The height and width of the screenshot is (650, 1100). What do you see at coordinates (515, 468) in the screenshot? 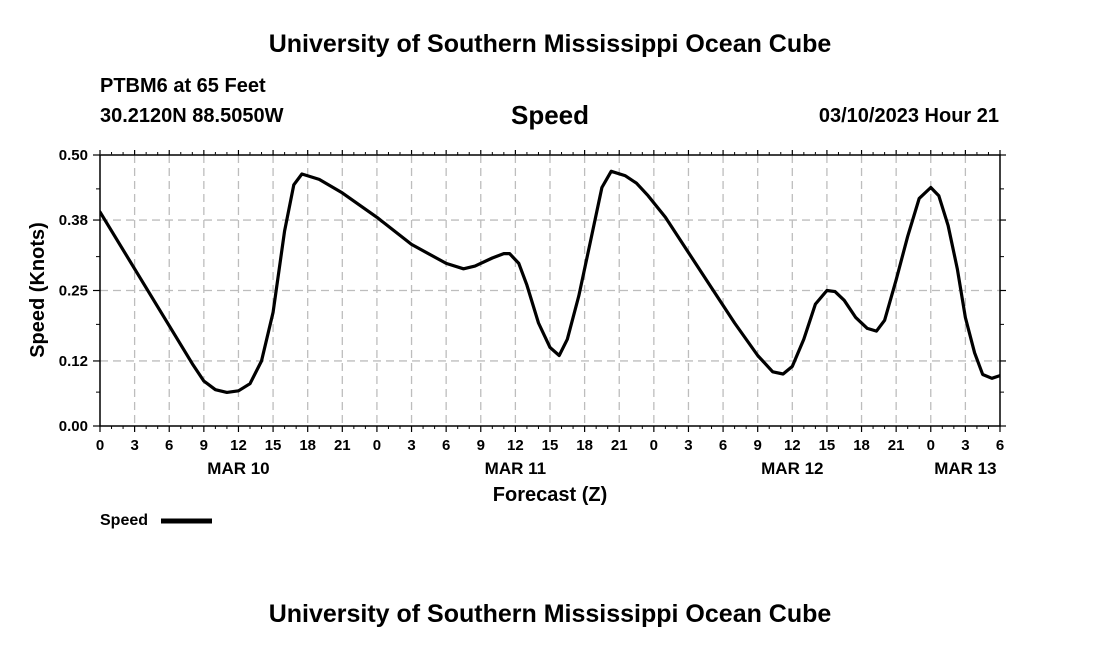
I see `date-label: MAR 11` at bounding box center [515, 468].